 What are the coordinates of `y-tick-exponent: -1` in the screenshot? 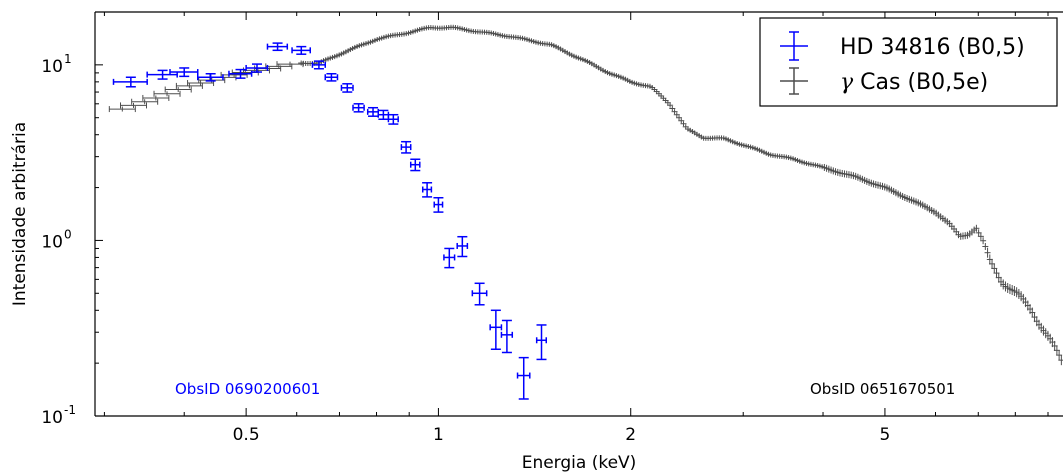 It's located at (70, 410).